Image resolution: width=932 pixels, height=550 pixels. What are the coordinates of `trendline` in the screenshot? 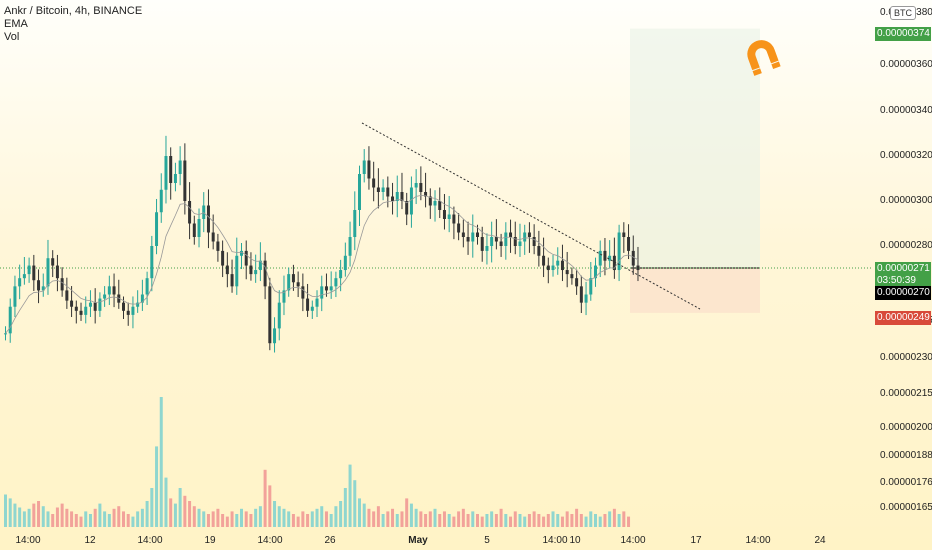 It's located at (531, 216).